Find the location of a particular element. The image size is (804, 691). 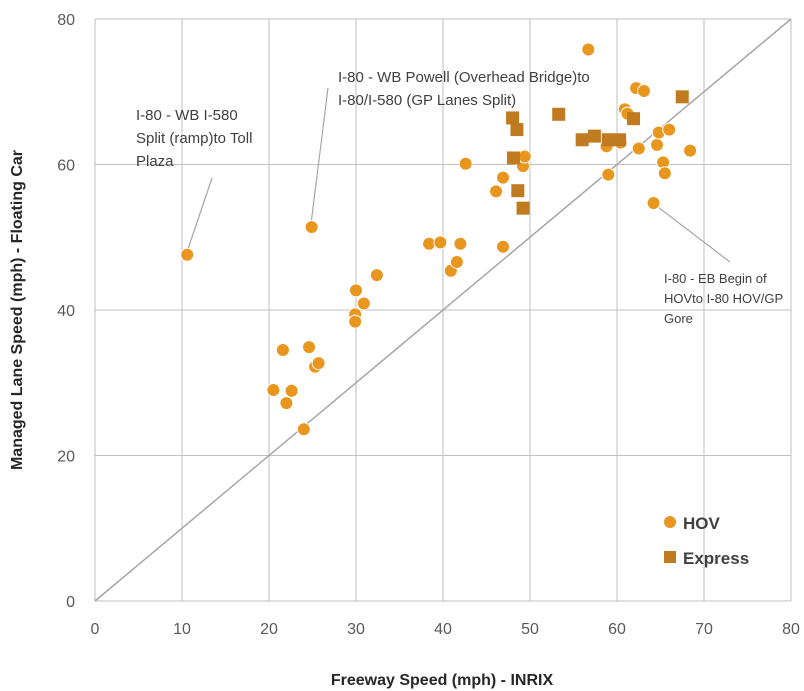

annotation-2-line-1: I-80 - WB Powell (Overhead Bridge)to is located at coordinates (464, 77).